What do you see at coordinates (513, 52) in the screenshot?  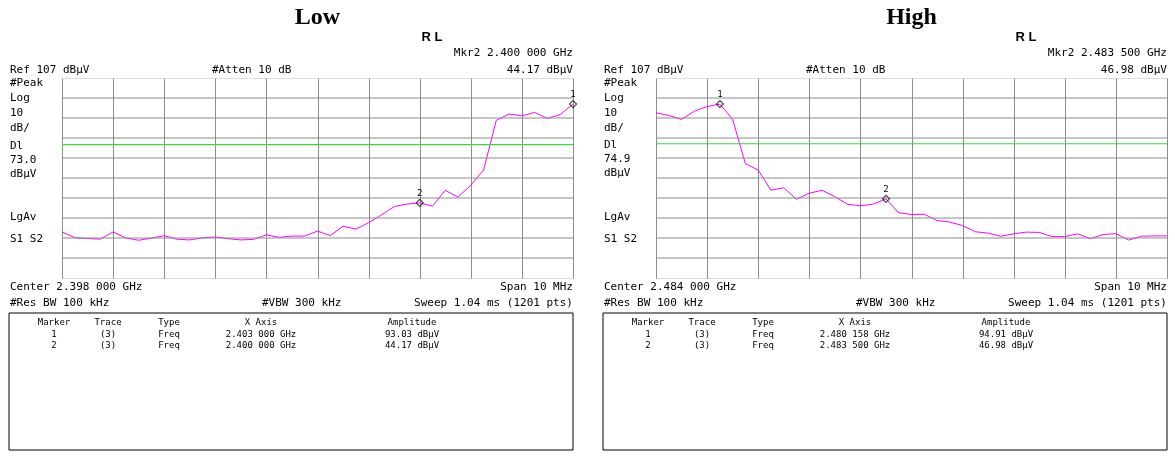 I see `text: Mkr2 2.400 000 GHz` at bounding box center [513, 52].